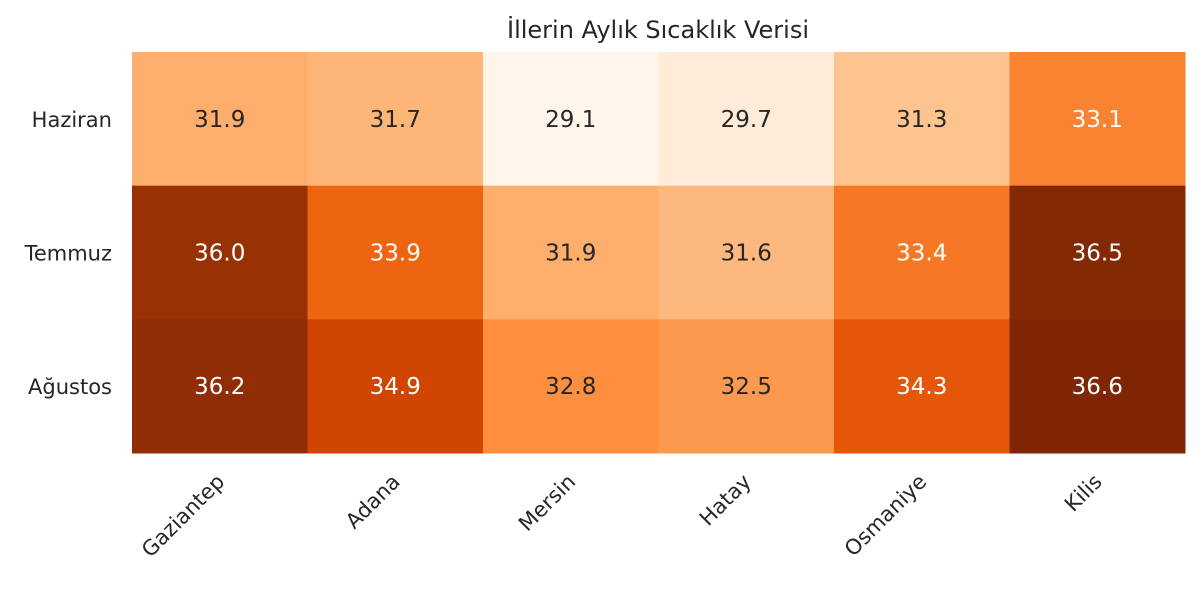 Image resolution: width=1200 pixels, height=592 pixels. Describe the element at coordinates (658, 29) in the screenshot. I see `chart-title: İllerin Aylık Sıcaklık Verisi` at that location.